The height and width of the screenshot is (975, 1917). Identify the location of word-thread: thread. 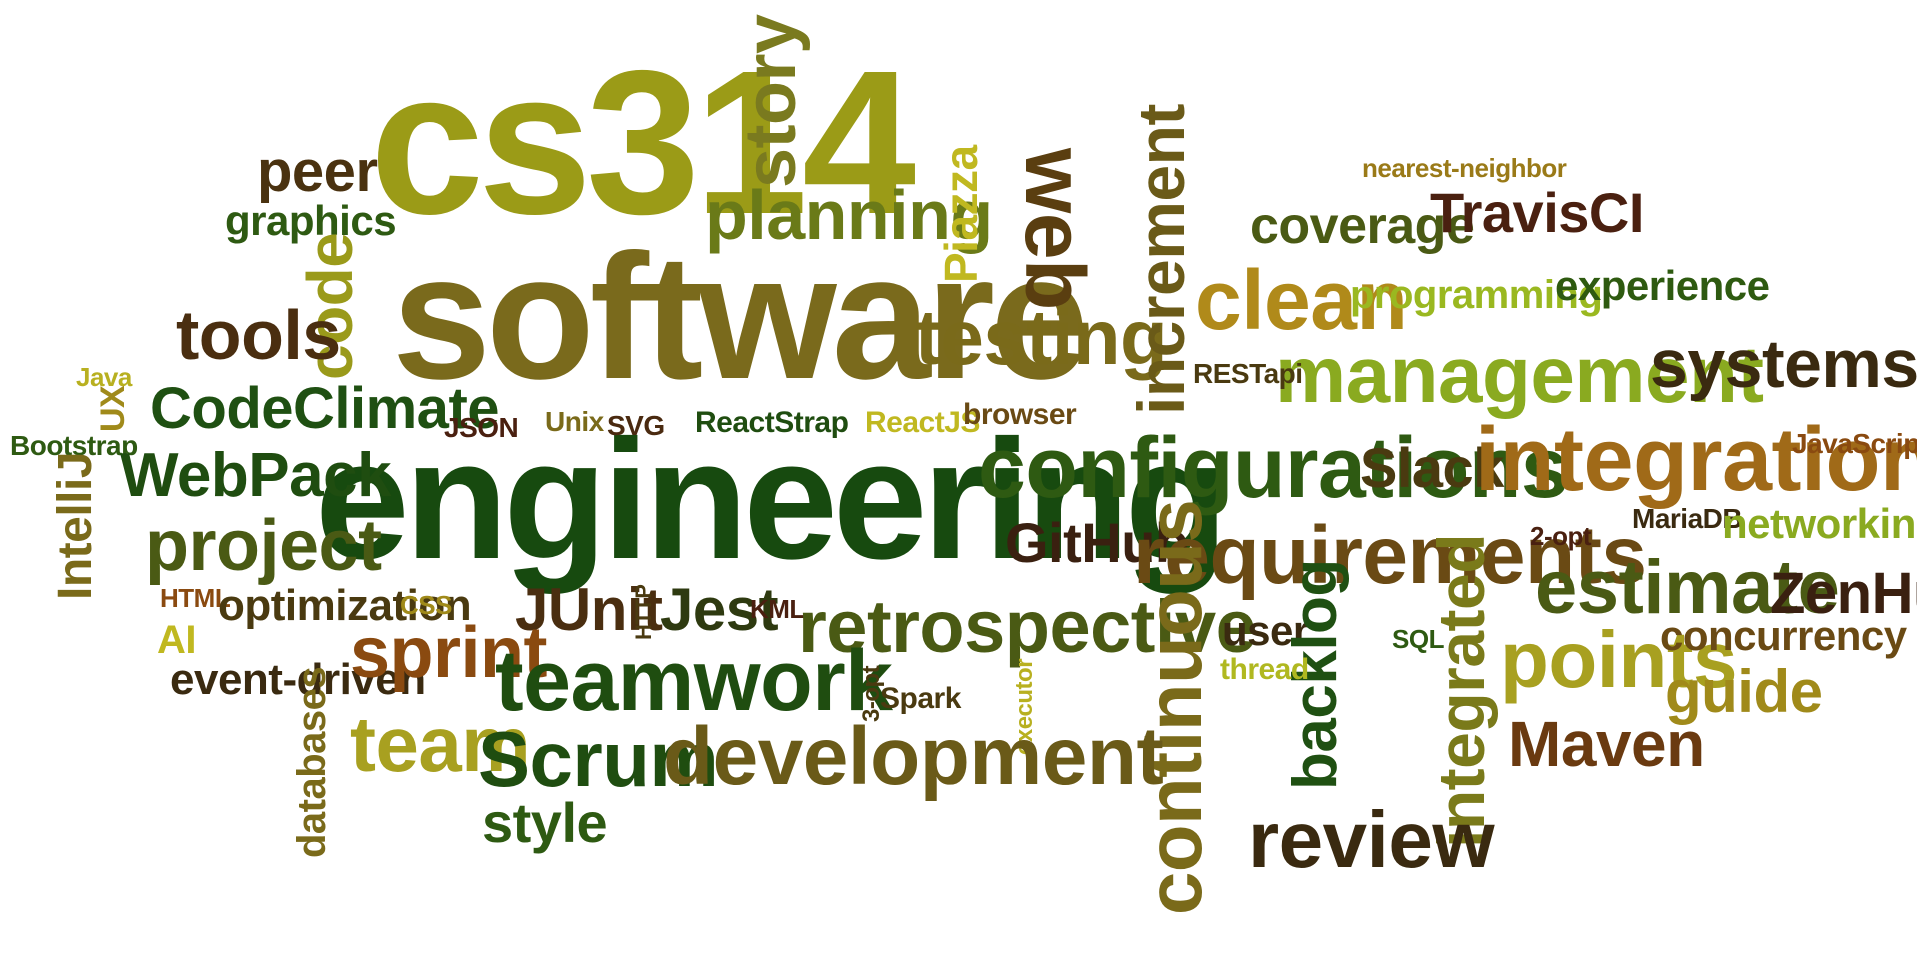
(1264, 669).